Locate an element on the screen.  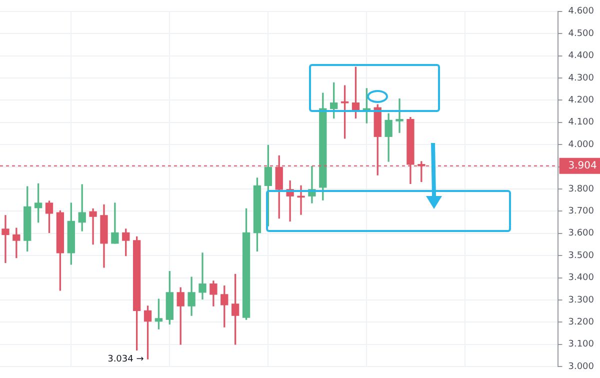
ref-line-label: 3.904 is located at coordinates (582, 166).